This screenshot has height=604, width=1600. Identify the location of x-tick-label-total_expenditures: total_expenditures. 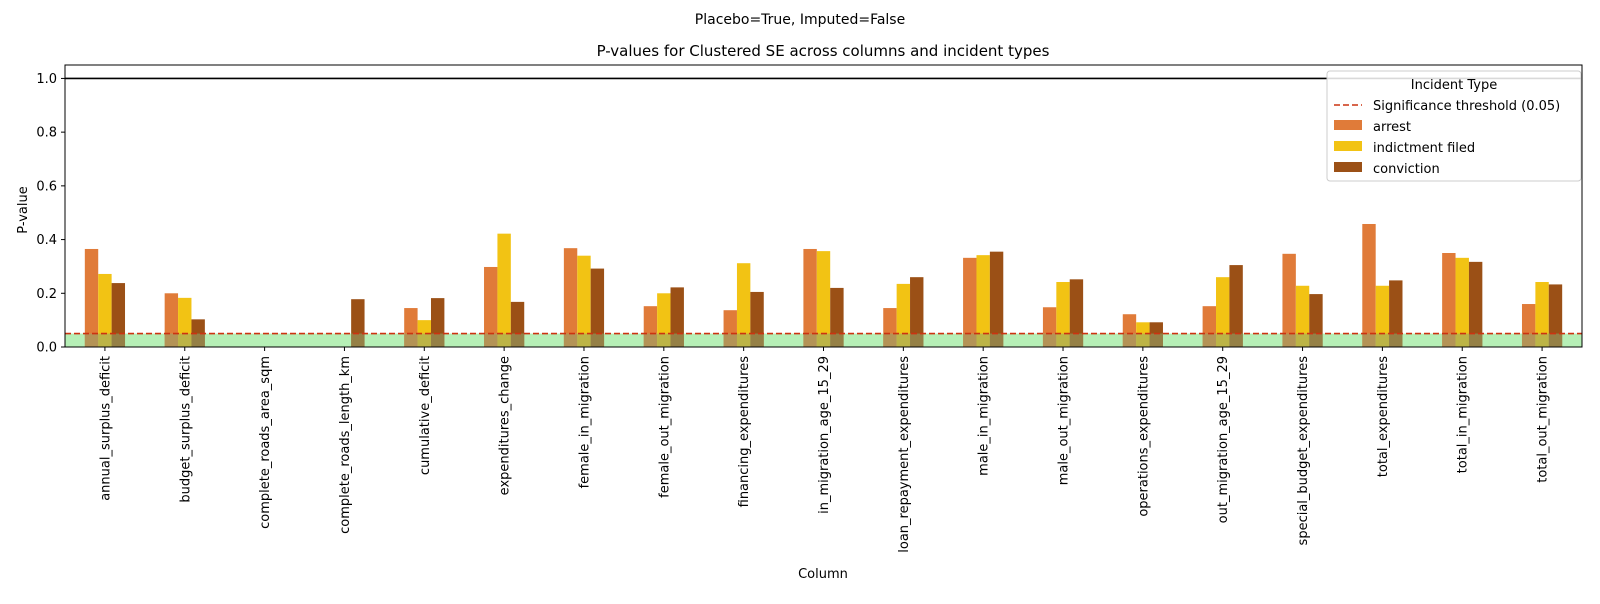
(1383, 416).